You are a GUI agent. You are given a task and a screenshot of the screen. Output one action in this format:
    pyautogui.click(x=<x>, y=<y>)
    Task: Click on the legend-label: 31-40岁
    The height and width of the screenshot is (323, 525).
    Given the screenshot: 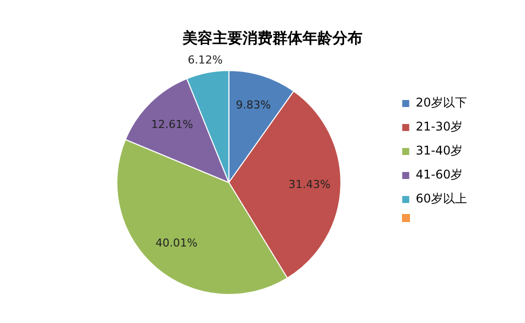 What is the action you would take?
    pyautogui.click(x=439, y=151)
    